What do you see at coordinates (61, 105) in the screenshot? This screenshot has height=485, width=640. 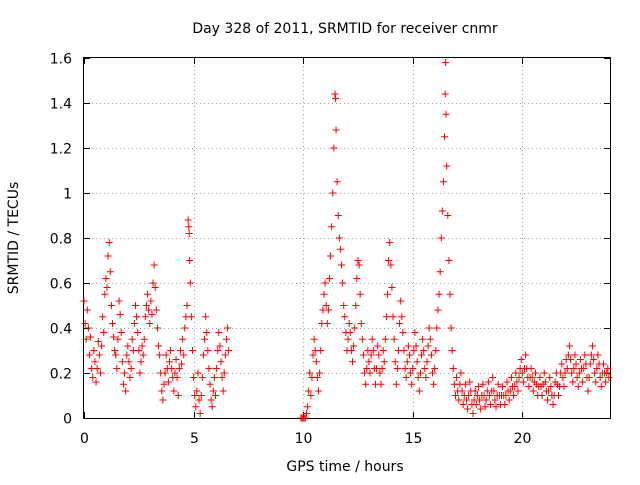 I see `y-tick-label: 1.4` at bounding box center [61, 105].